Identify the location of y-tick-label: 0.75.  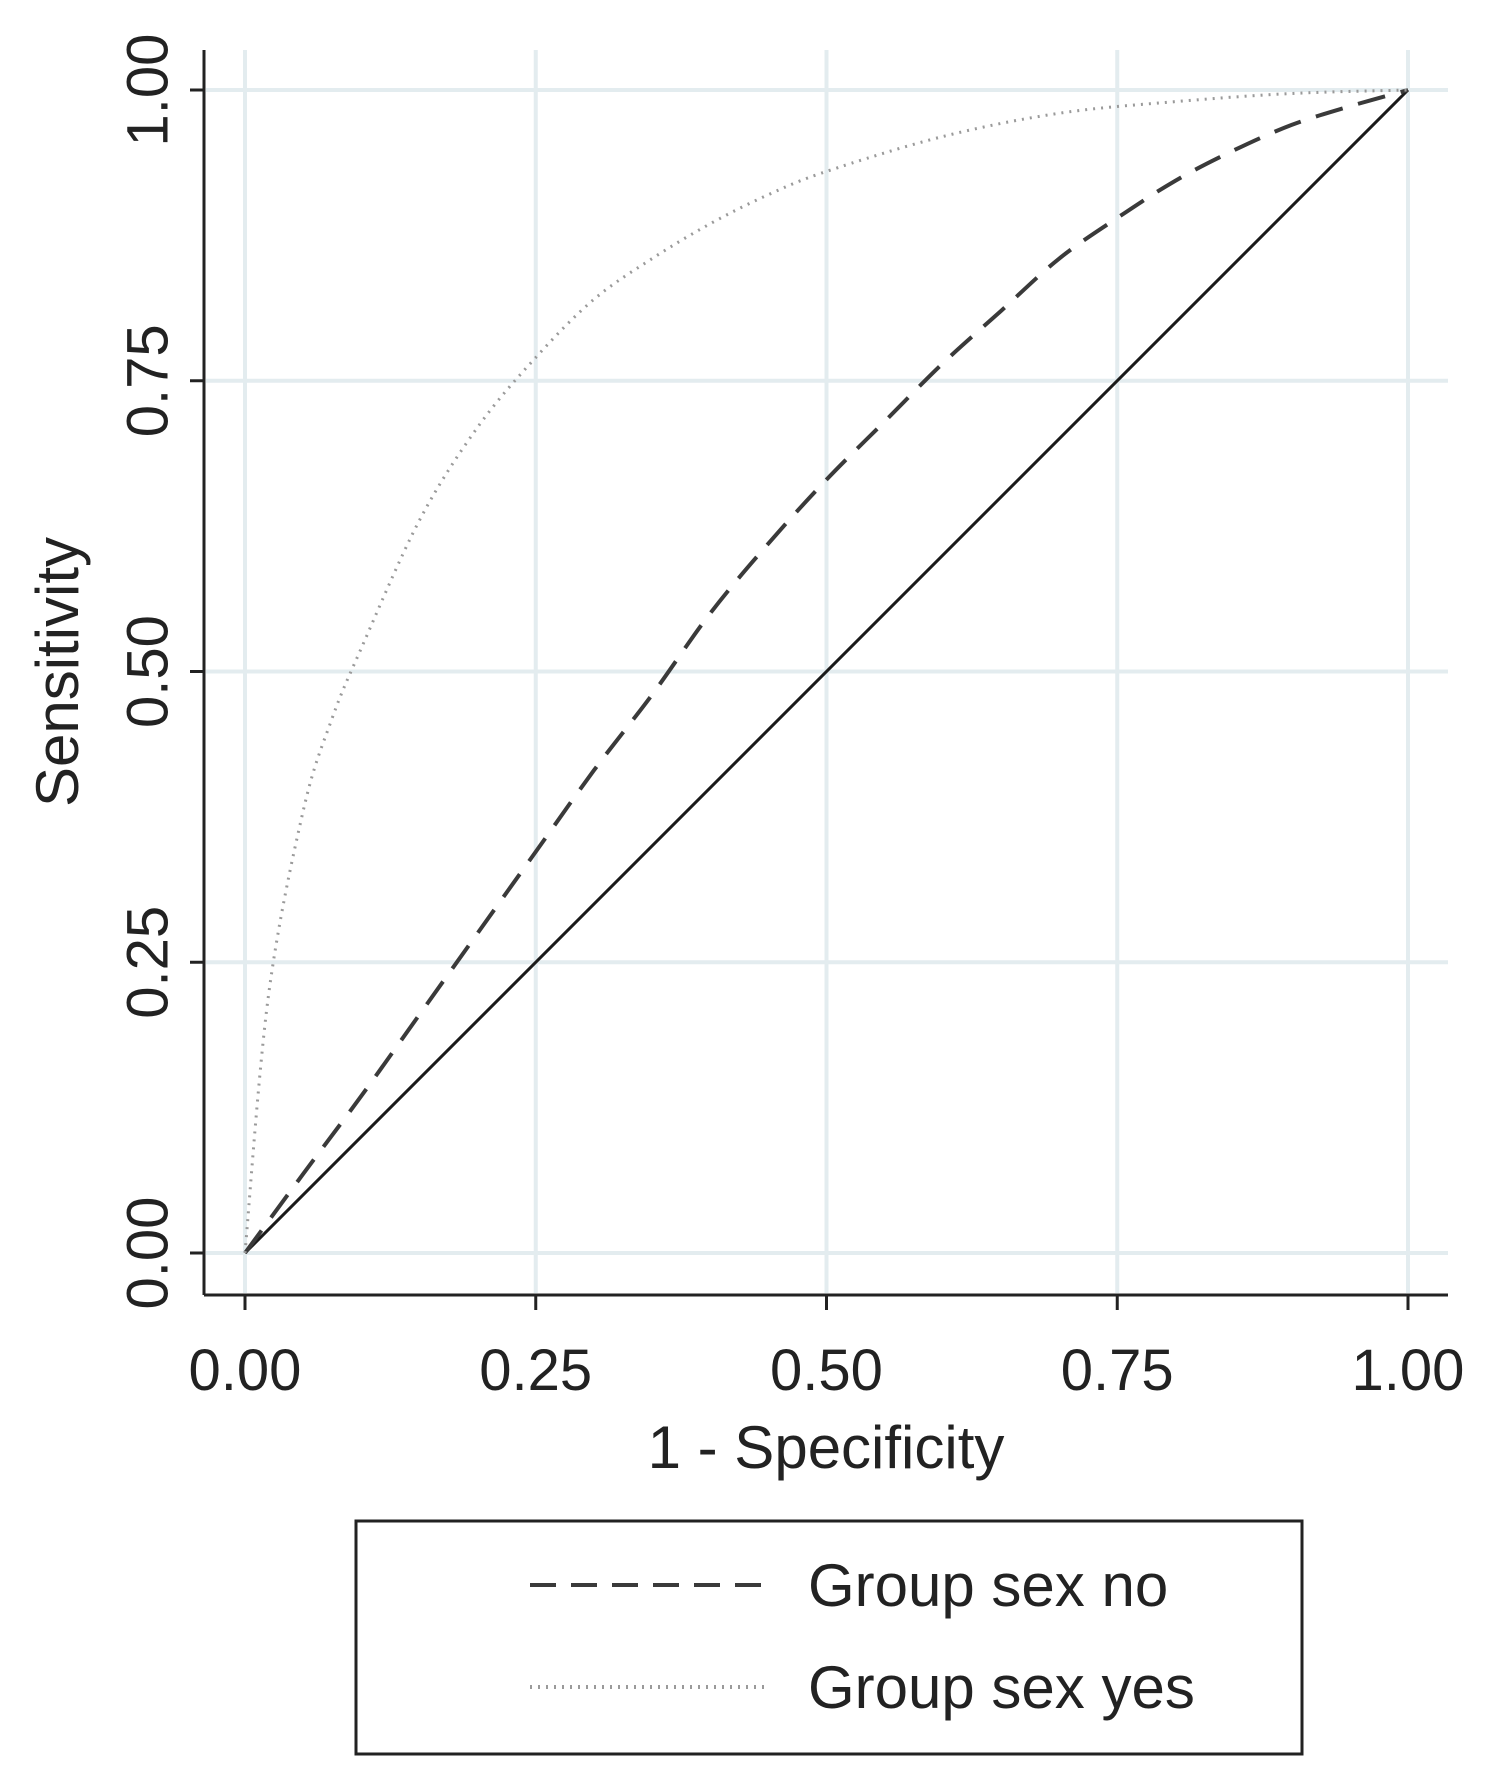
(148, 380).